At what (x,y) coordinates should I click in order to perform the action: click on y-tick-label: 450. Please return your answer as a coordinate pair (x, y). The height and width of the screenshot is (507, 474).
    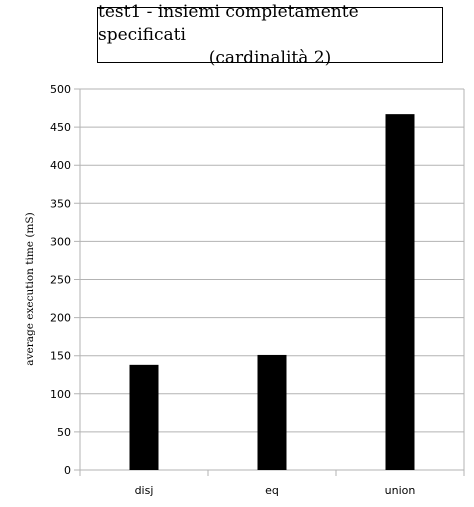
    Looking at the image, I should click on (60, 127).